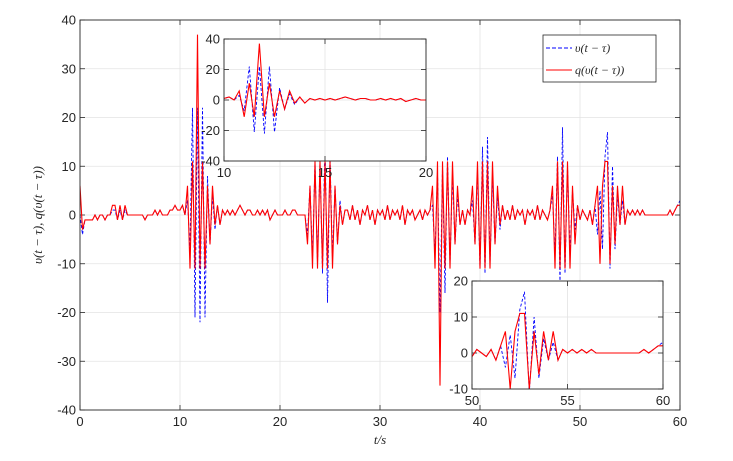 The width and height of the screenshot is (733, 461). Describe the element at coordinates (69, 166) in the screenshot. I see `main-y-tick-label: 10` at that location.